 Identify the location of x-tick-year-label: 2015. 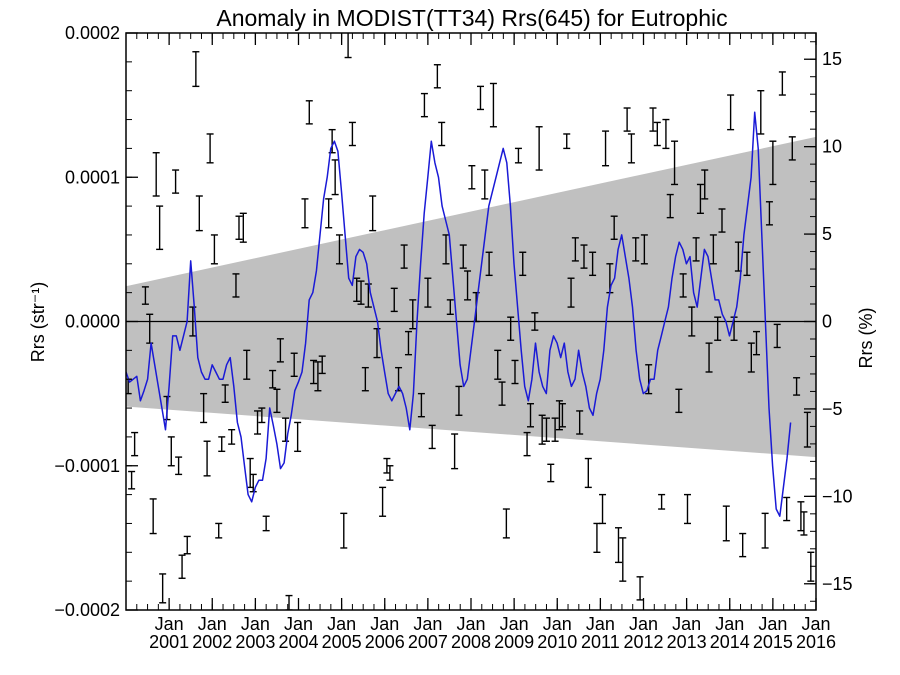
(773, 642).